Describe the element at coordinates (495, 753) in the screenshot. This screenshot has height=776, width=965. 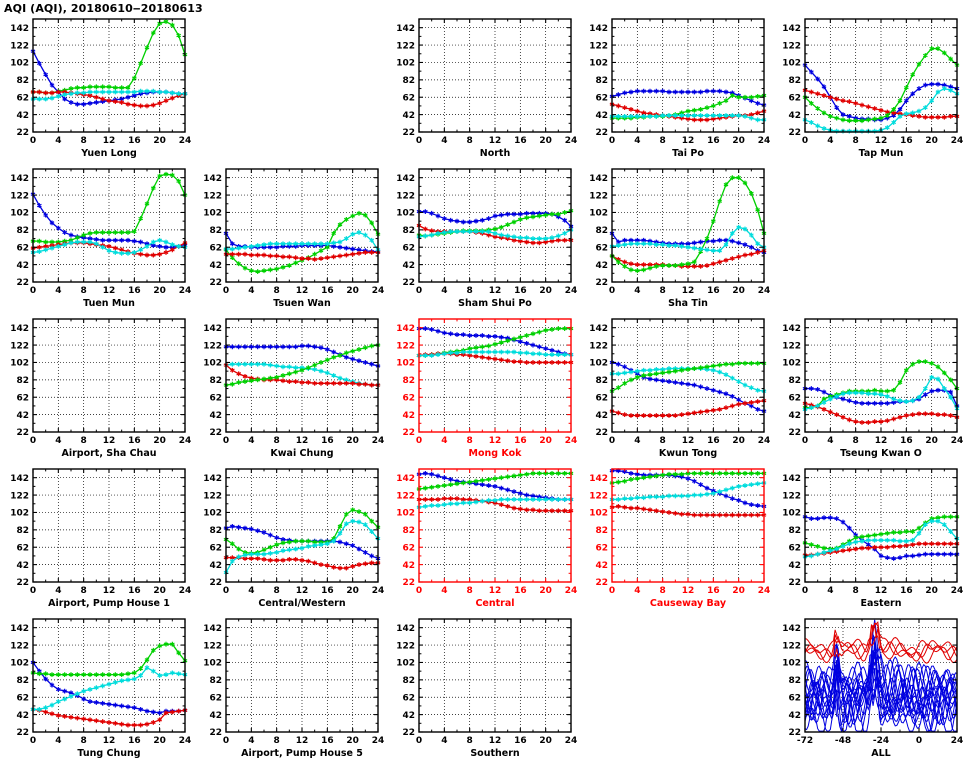
I see `panel-label: Southern` at that location.